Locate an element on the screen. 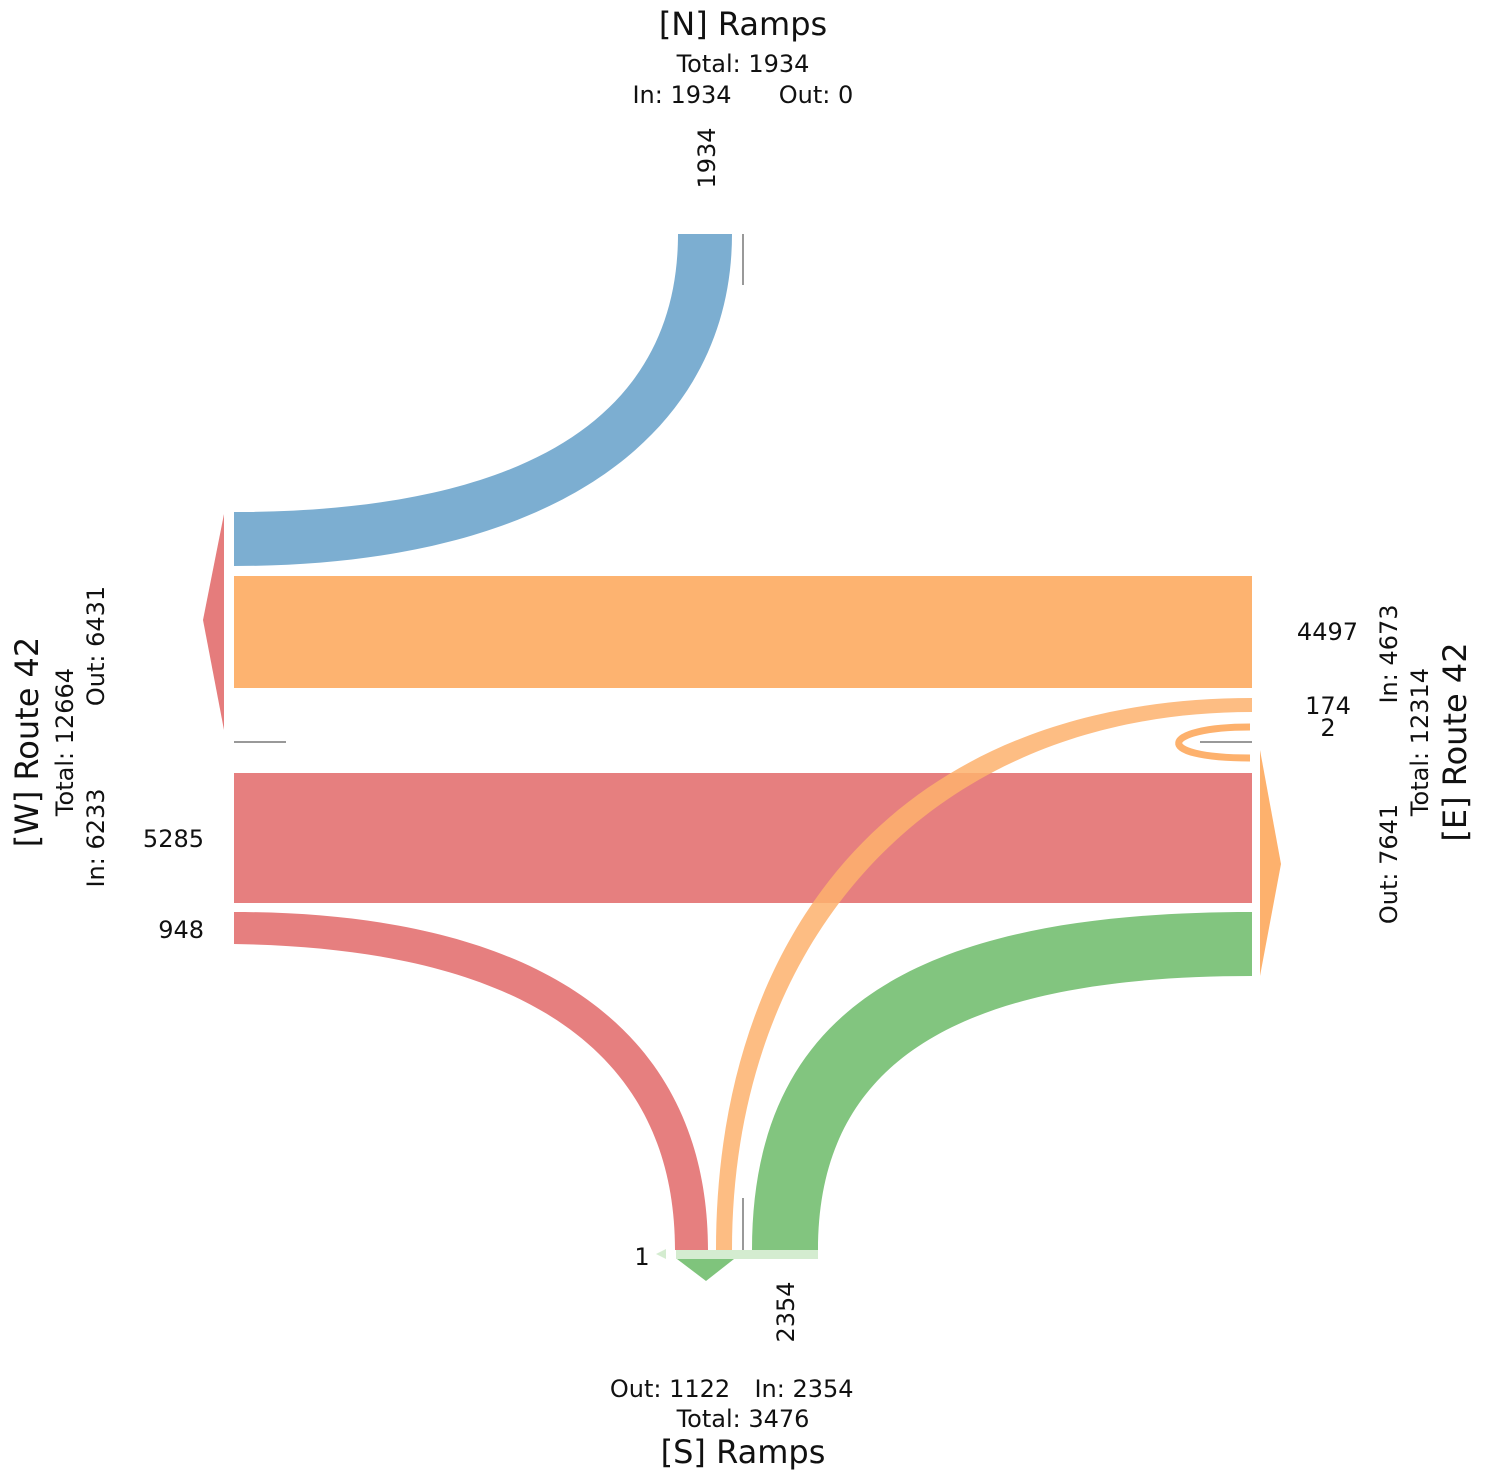  west-out: Out: 6431 is located at coordinates (96, 646).